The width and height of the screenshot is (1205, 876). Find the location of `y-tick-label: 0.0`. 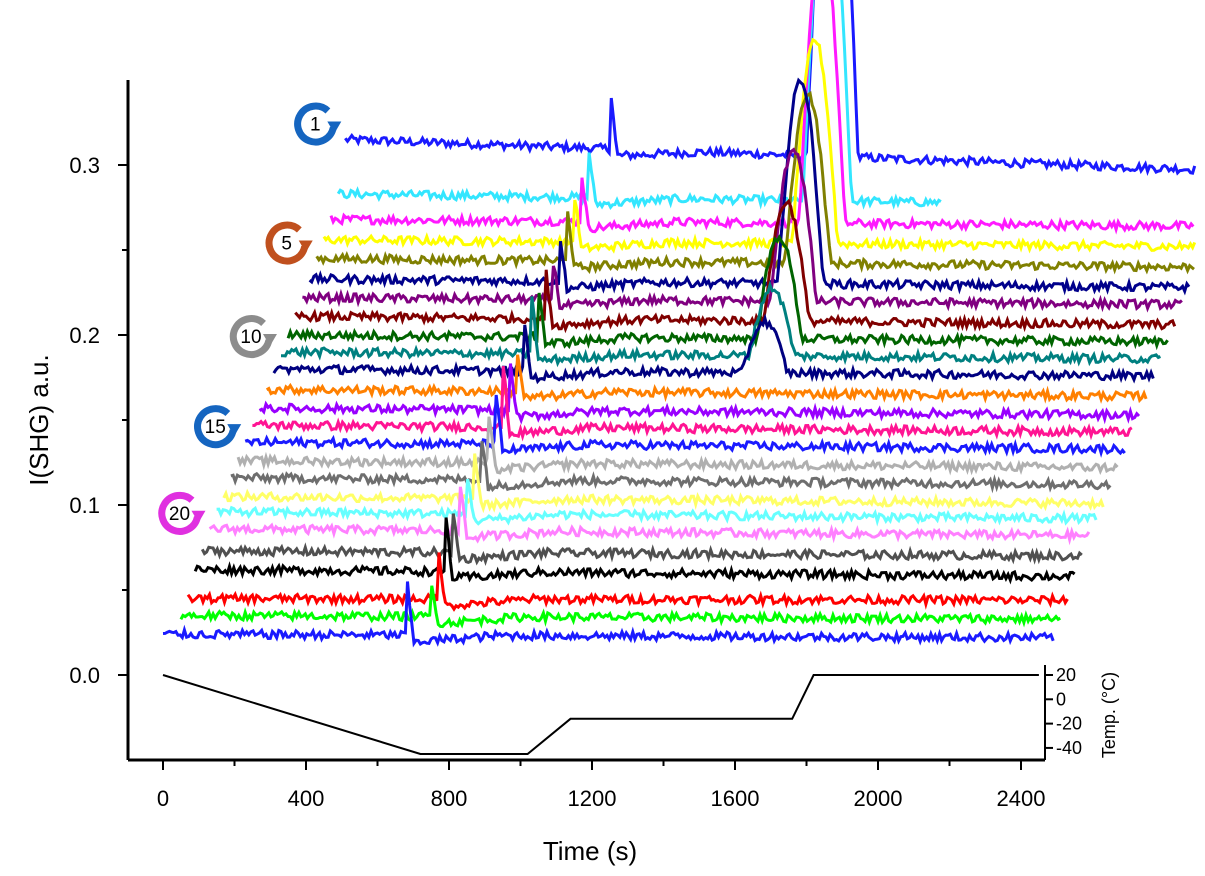

y-tick-label: 0.0 is located at coordinates (84, 675).